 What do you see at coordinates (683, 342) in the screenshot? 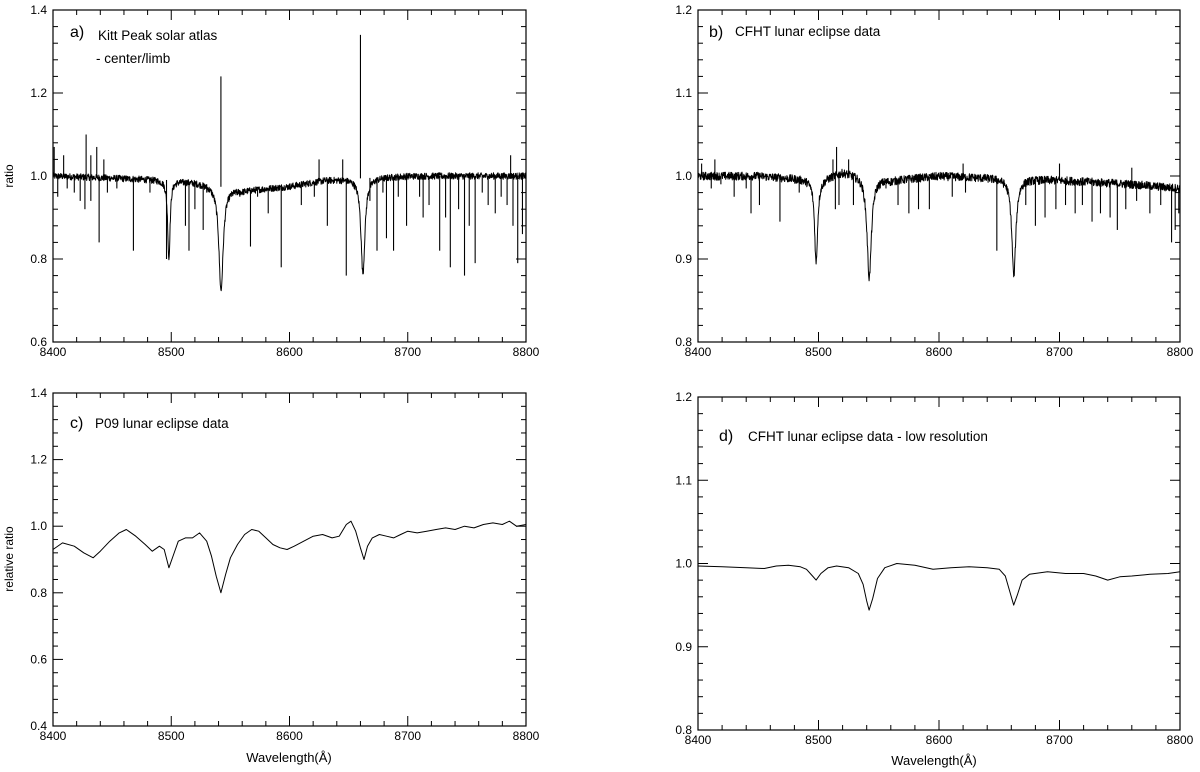
I see `panel-b-ytick-label: 0.8` at bounding box center [683, 342].